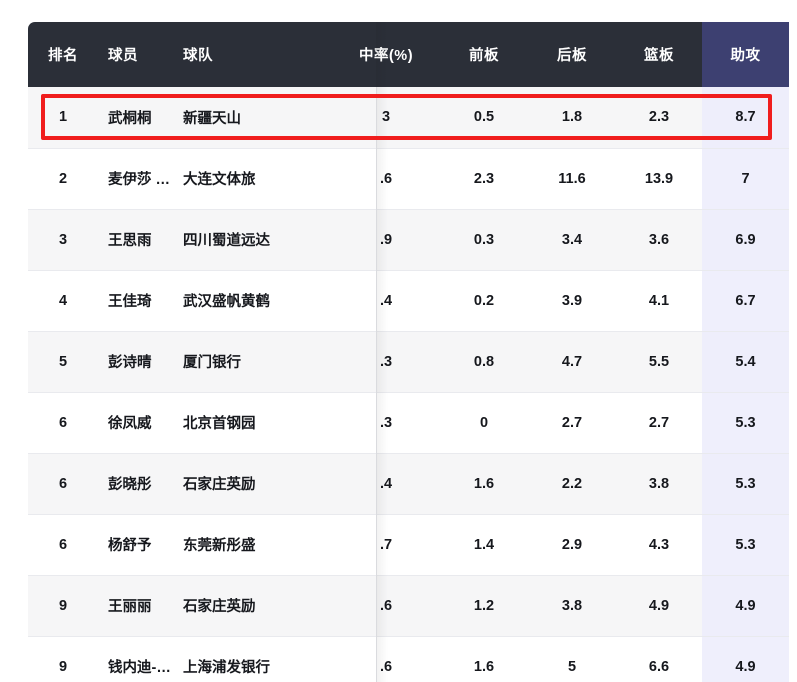  What do you see at coordinates (484, 362) in the screenshot?
I see `cell-off: 0.8` at bounding box center [484, 362].